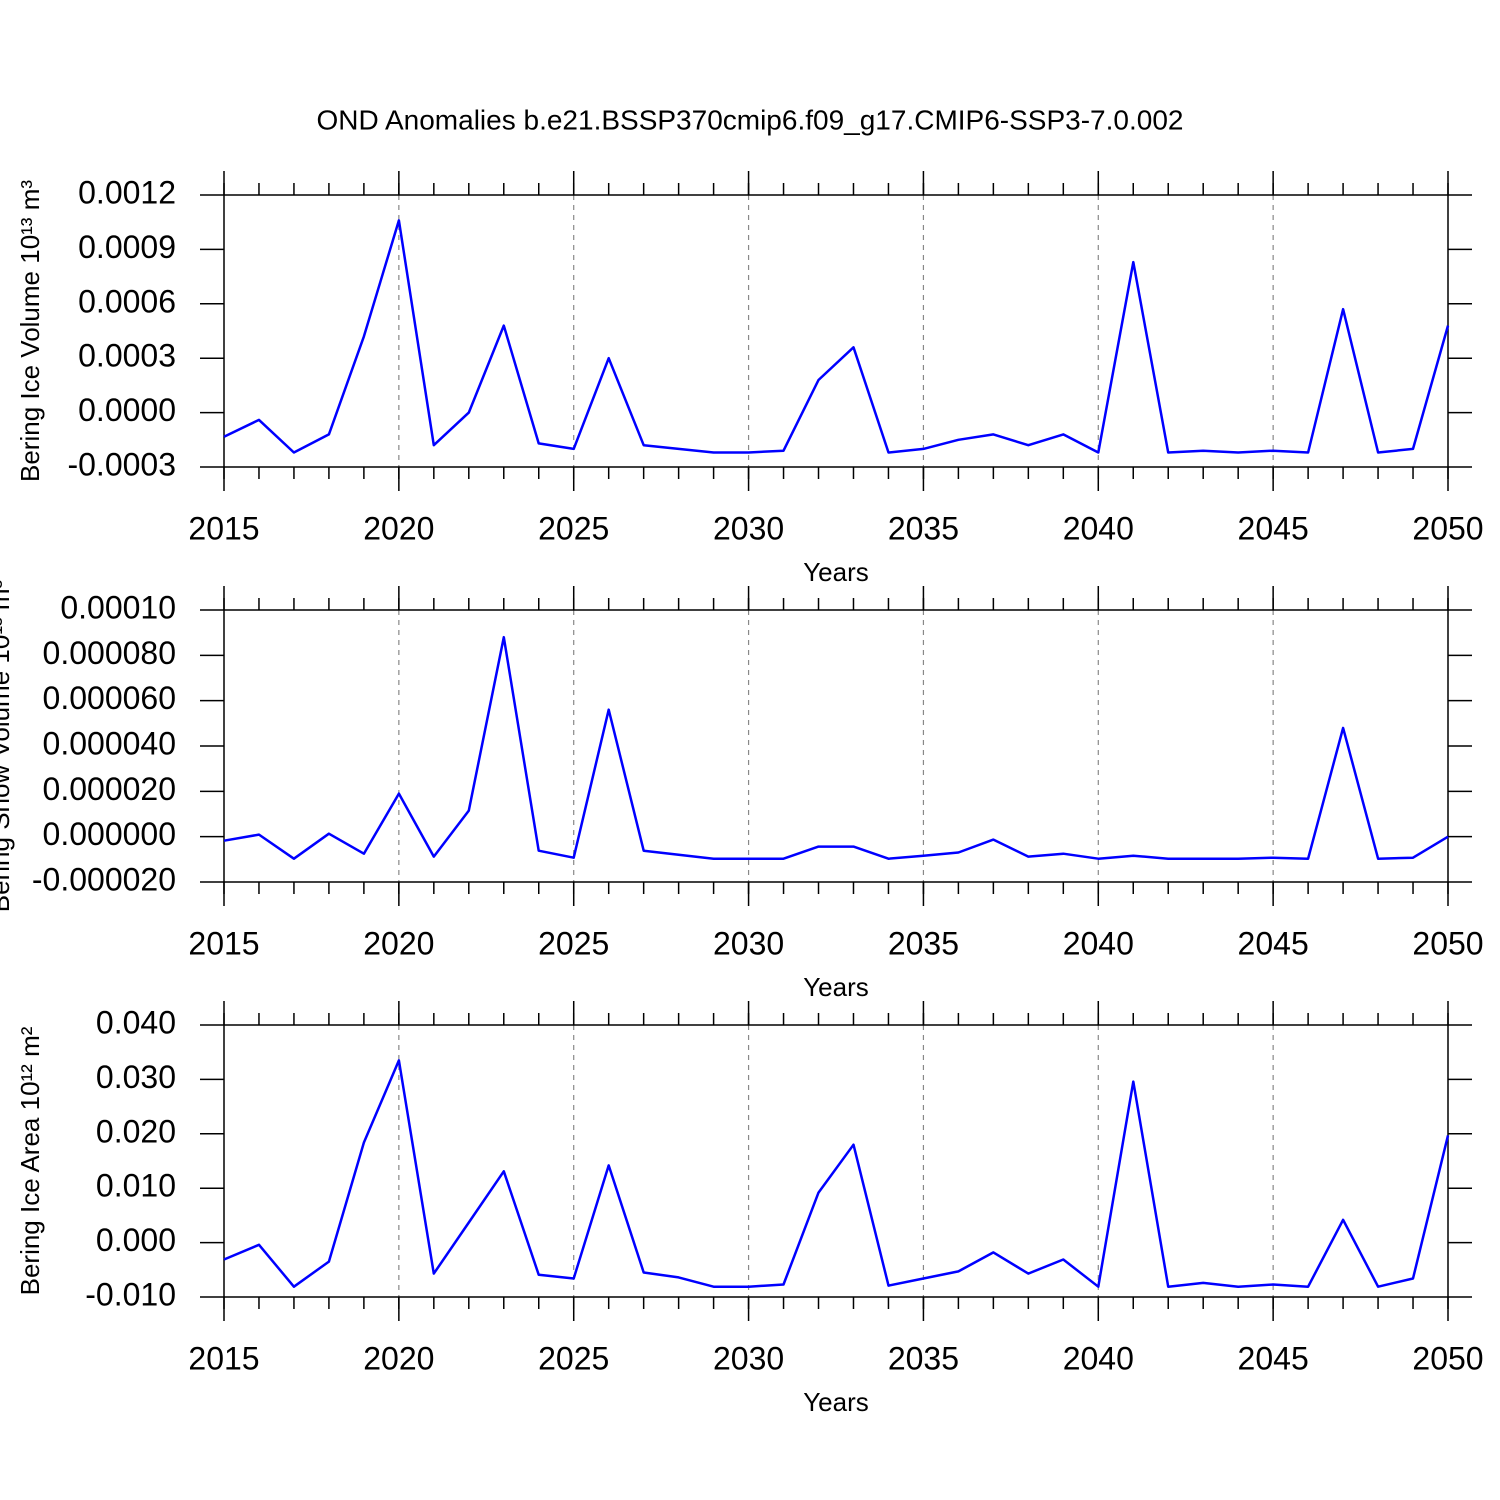 The width and height of the screenshot is (1500, 1500). What do you see at coordinates (136, 1240) in the screenshot?
I see `y-tick-label: 0.000` at bounding box center [136, 1240].